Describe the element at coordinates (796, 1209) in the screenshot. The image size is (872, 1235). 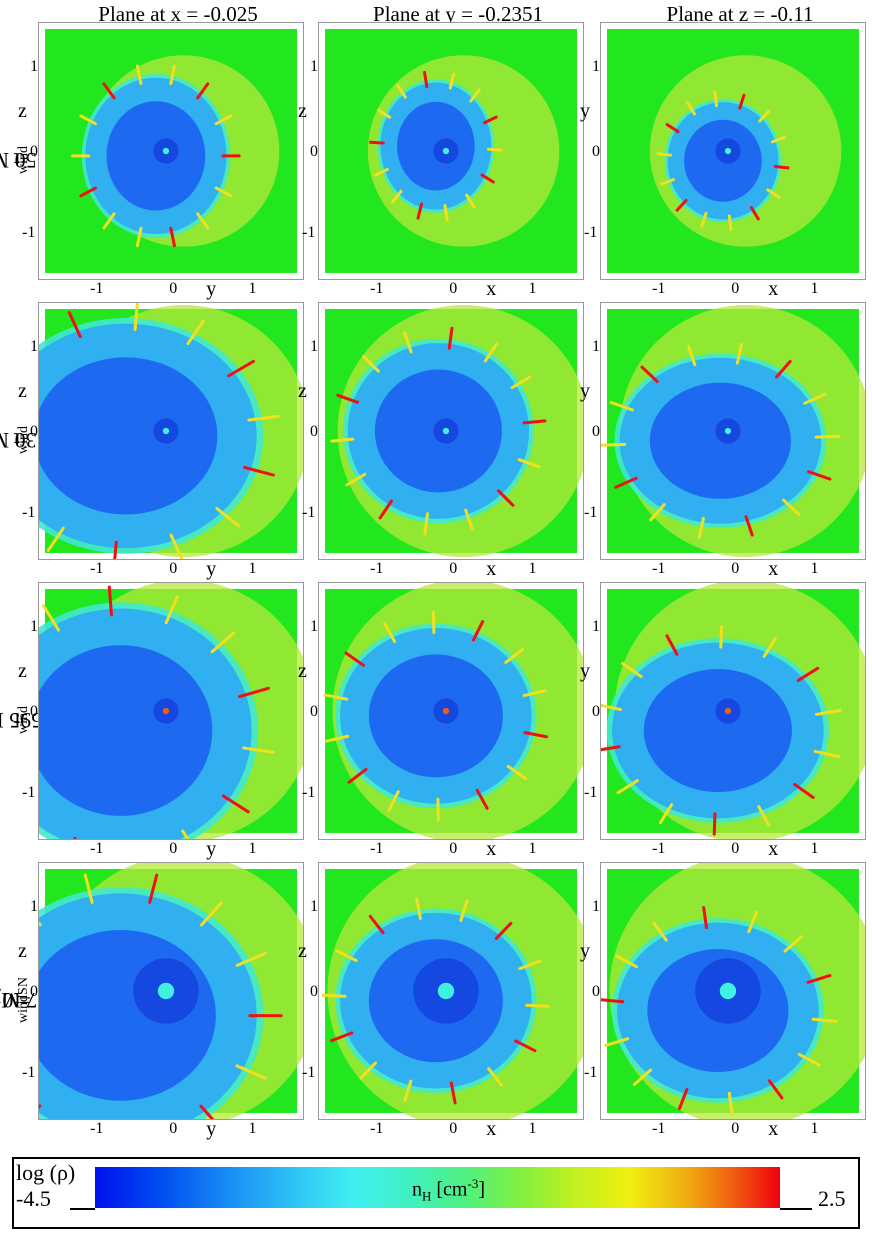
I see `colorbar-max-tick` at that location.